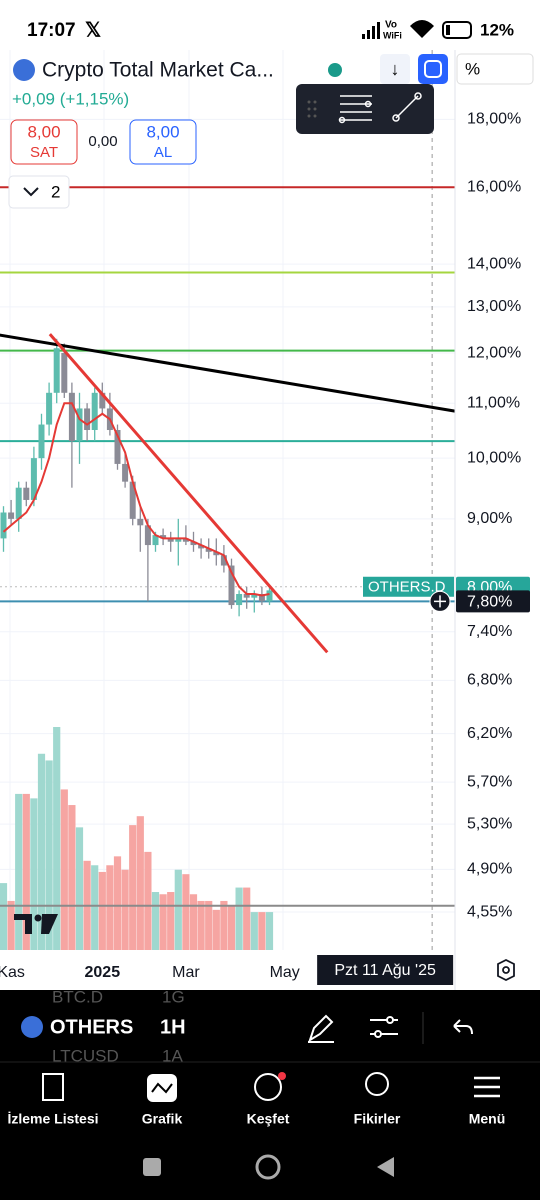  I want to click on tv-logo, so click(36, 924).